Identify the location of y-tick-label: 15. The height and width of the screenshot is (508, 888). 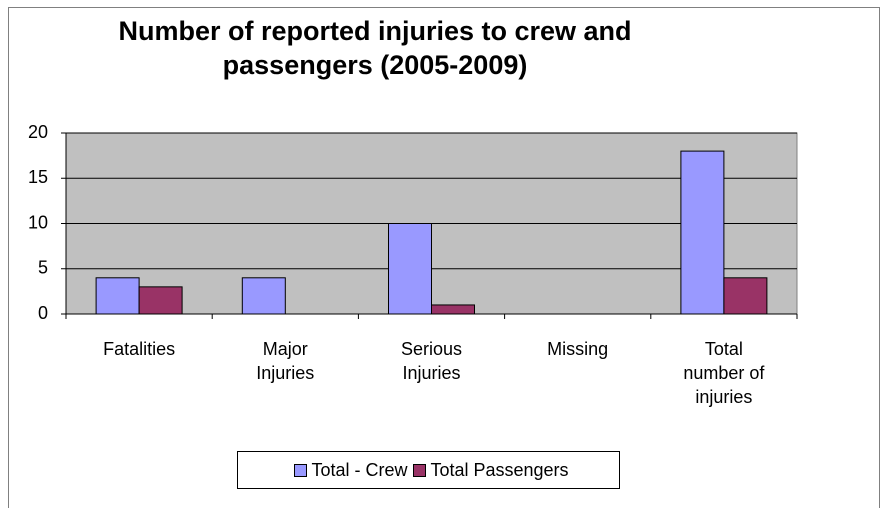
(38, 177).